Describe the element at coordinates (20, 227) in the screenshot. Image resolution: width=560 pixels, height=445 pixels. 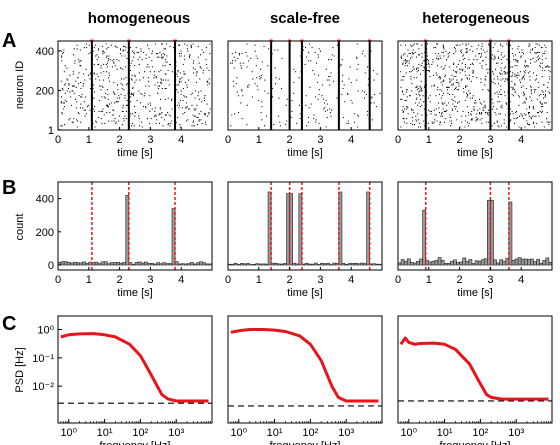
I see `y-axis-label-count: count` at that location.